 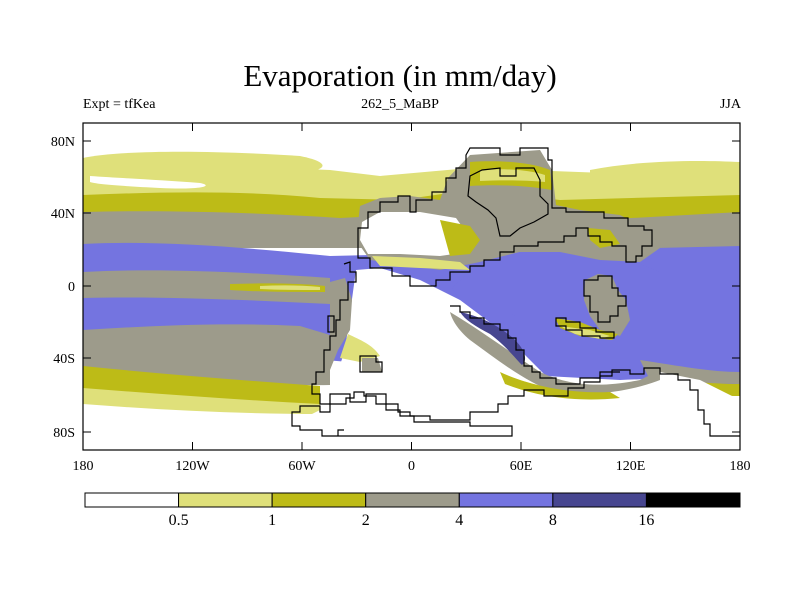 I want to click on south-continent-coast-grey, so click(x=555, y=353).